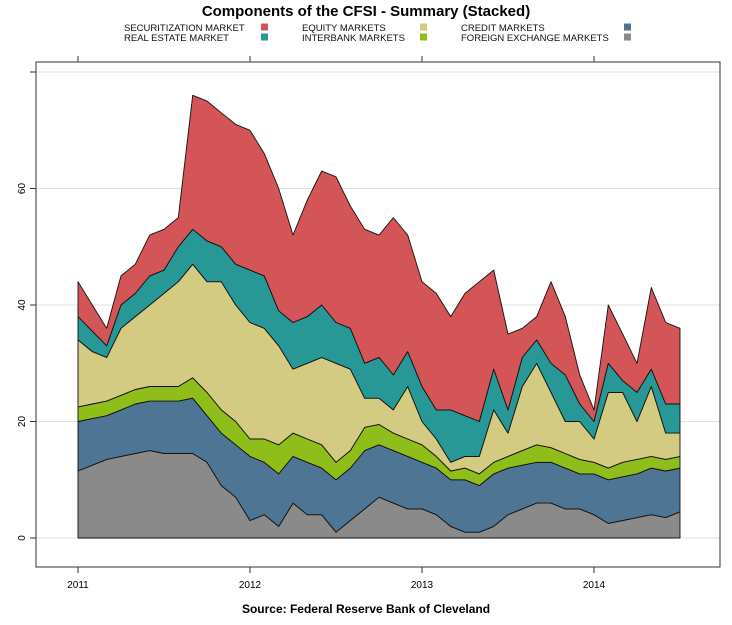 This screenshot has width=732, height=625. What do you see at coordinates (535, 38) in the screenshot?
I see `legend-label: FOREIGN EXCHANGE MARKETS` at bounding box center [535, 38].